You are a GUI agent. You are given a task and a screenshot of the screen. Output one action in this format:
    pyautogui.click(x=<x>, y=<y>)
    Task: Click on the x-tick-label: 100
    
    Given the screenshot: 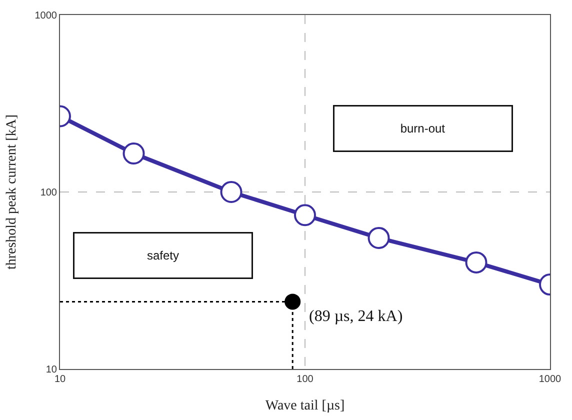 What is the action you would take?
    pyautogui.click(x=305, y=379)
    